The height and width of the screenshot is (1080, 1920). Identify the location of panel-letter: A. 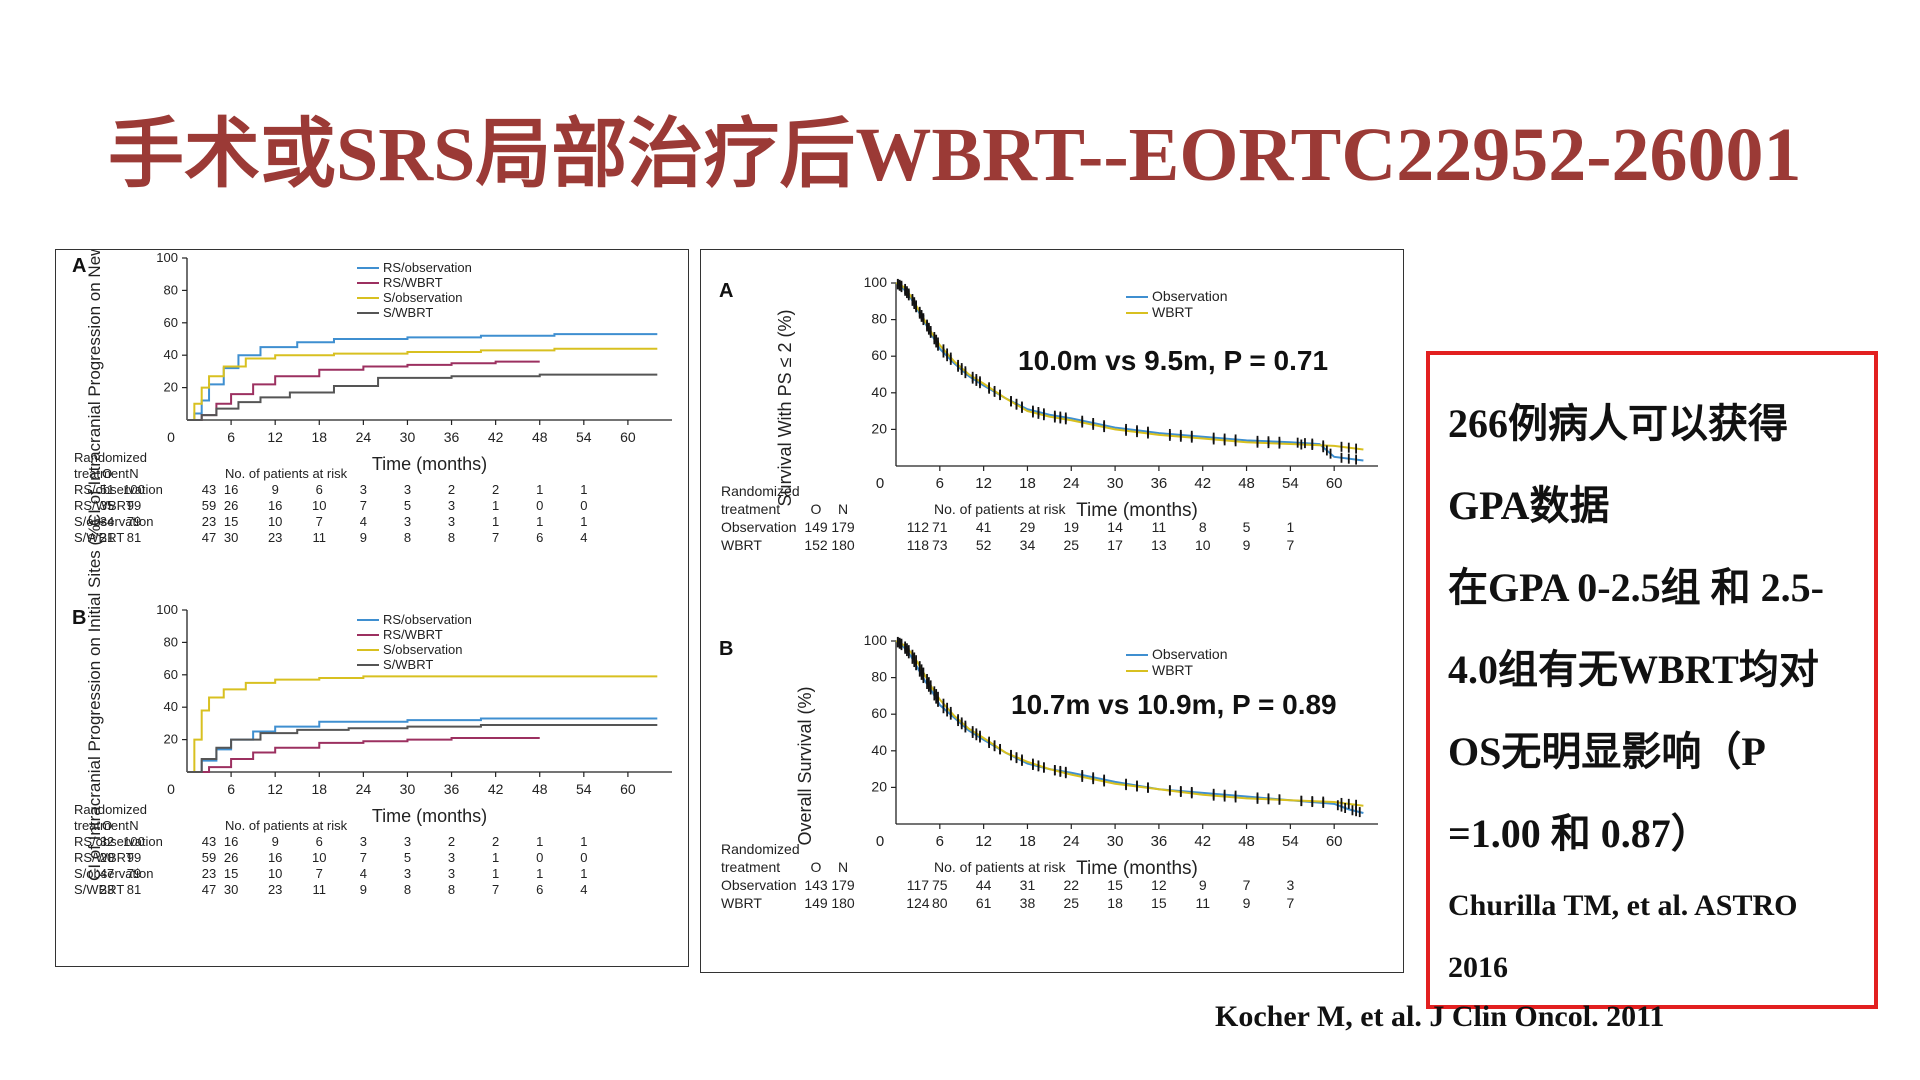
(726, 291).